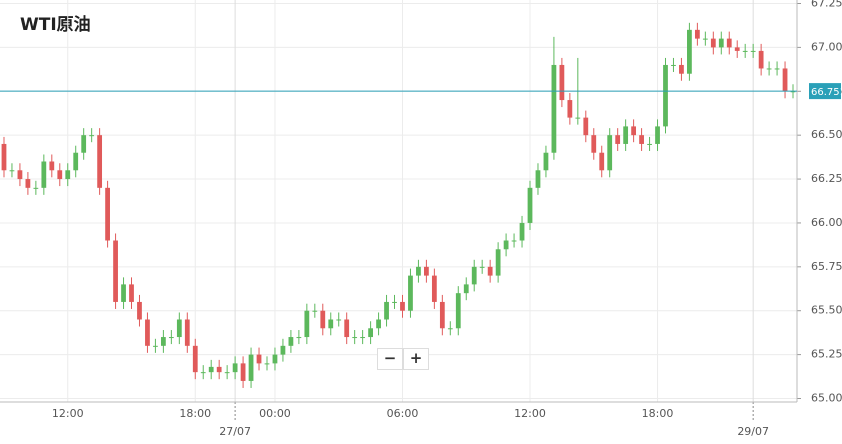 Image resolution: width=842 pixels, height=444 pixels. Describe the element at coordinates (826, 354) in the screenshot. I see `y-tick-label: 65.250` at that location.